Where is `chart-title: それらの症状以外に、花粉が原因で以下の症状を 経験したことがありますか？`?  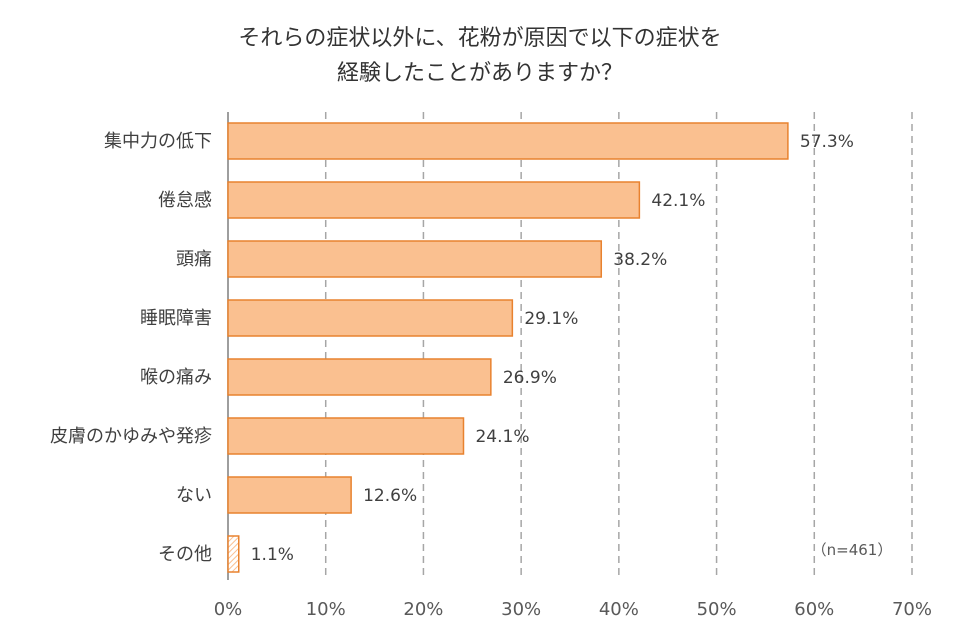
chart-title: それらの症状以外に、花粉が原因で以下の症状を 経験したことがありますか？ is located at coordinates (479, 56).